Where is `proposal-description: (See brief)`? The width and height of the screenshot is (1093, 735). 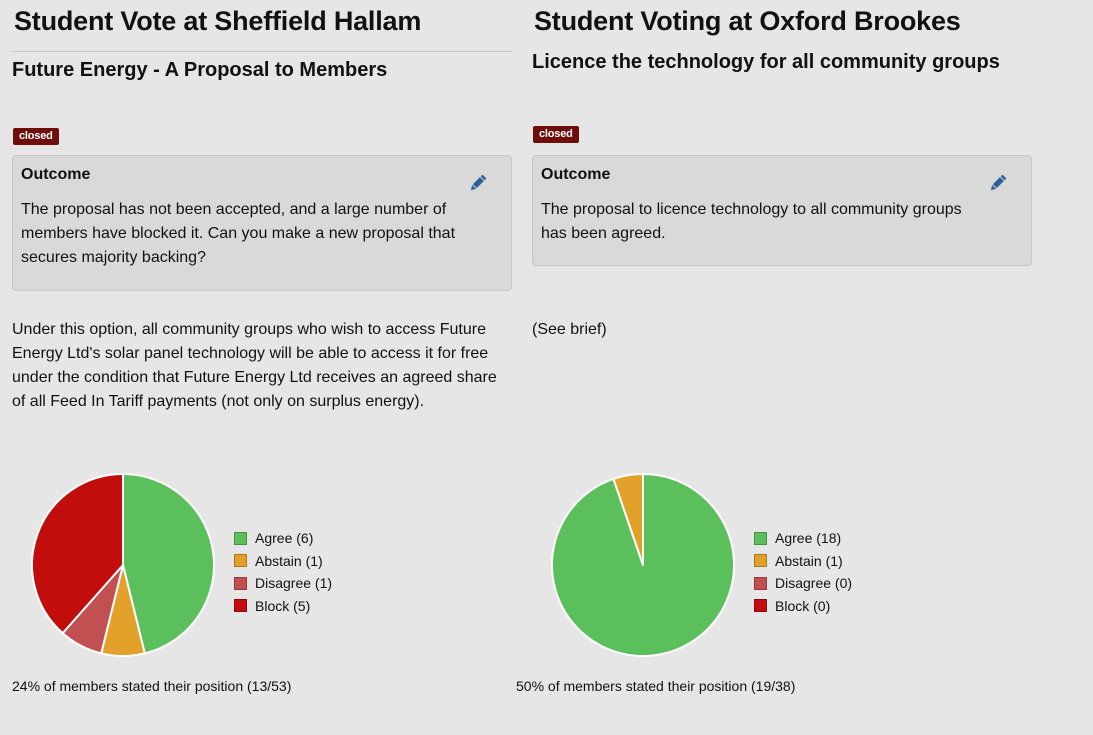 proposal-description: (See brief) is located at coordinates (569, 329).